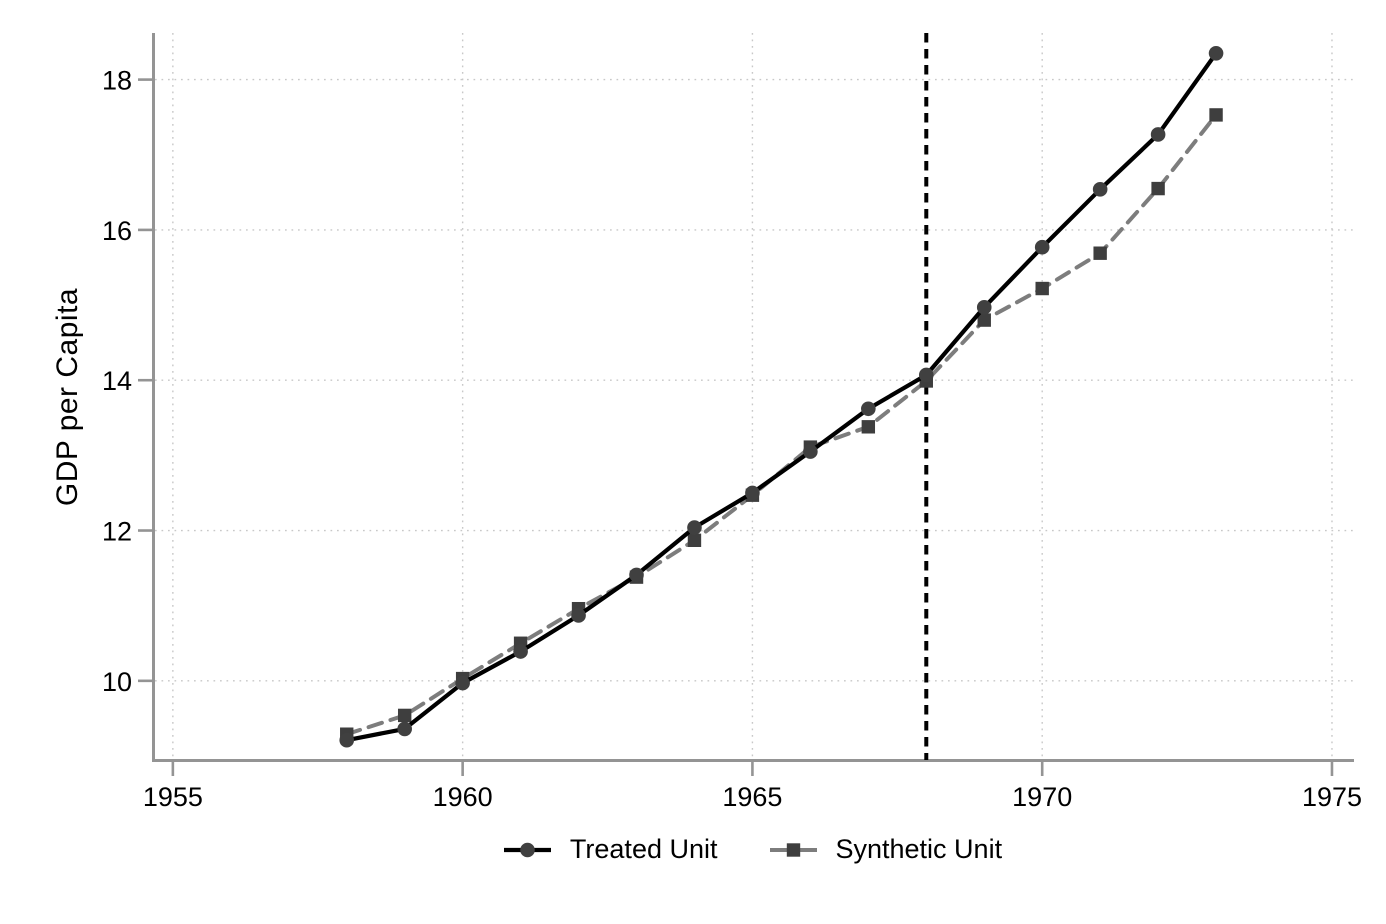 Image resolution: width=1386 pixels, height=924 pixels. I want to click on x-tick-label: 1975, so click(1332, 797).